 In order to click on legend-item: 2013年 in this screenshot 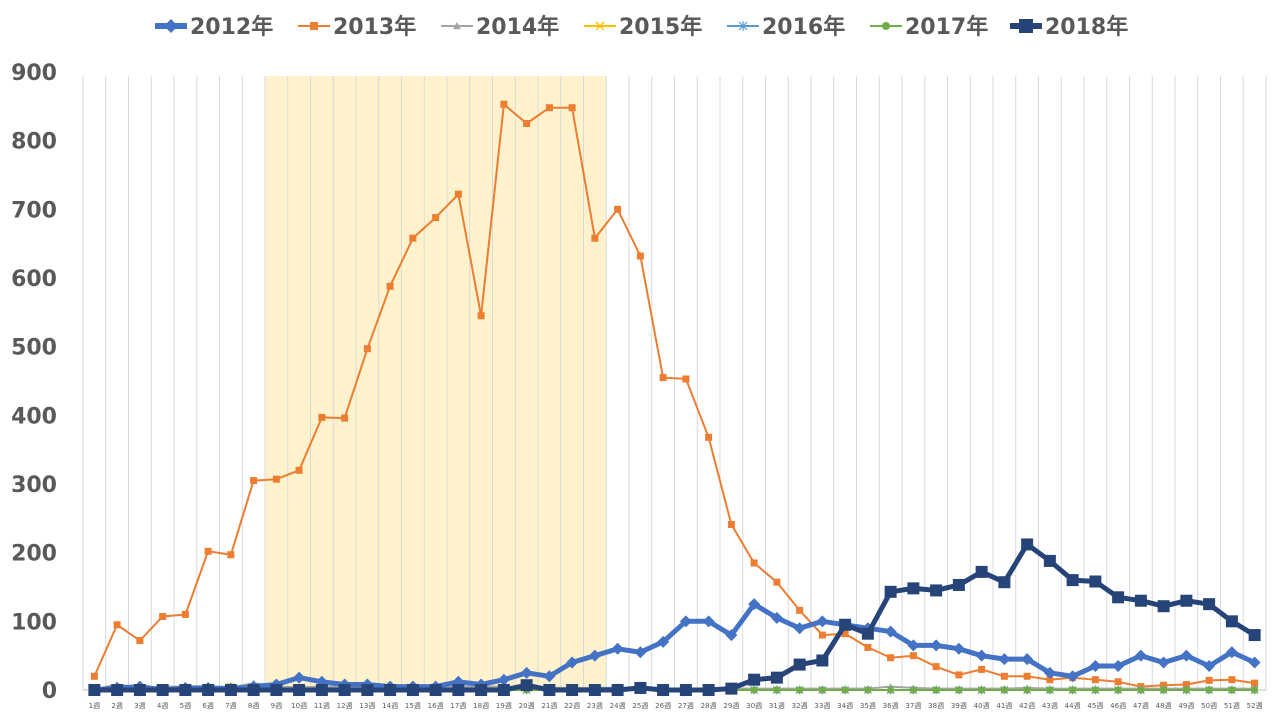, I will do `click(357, 27)`.